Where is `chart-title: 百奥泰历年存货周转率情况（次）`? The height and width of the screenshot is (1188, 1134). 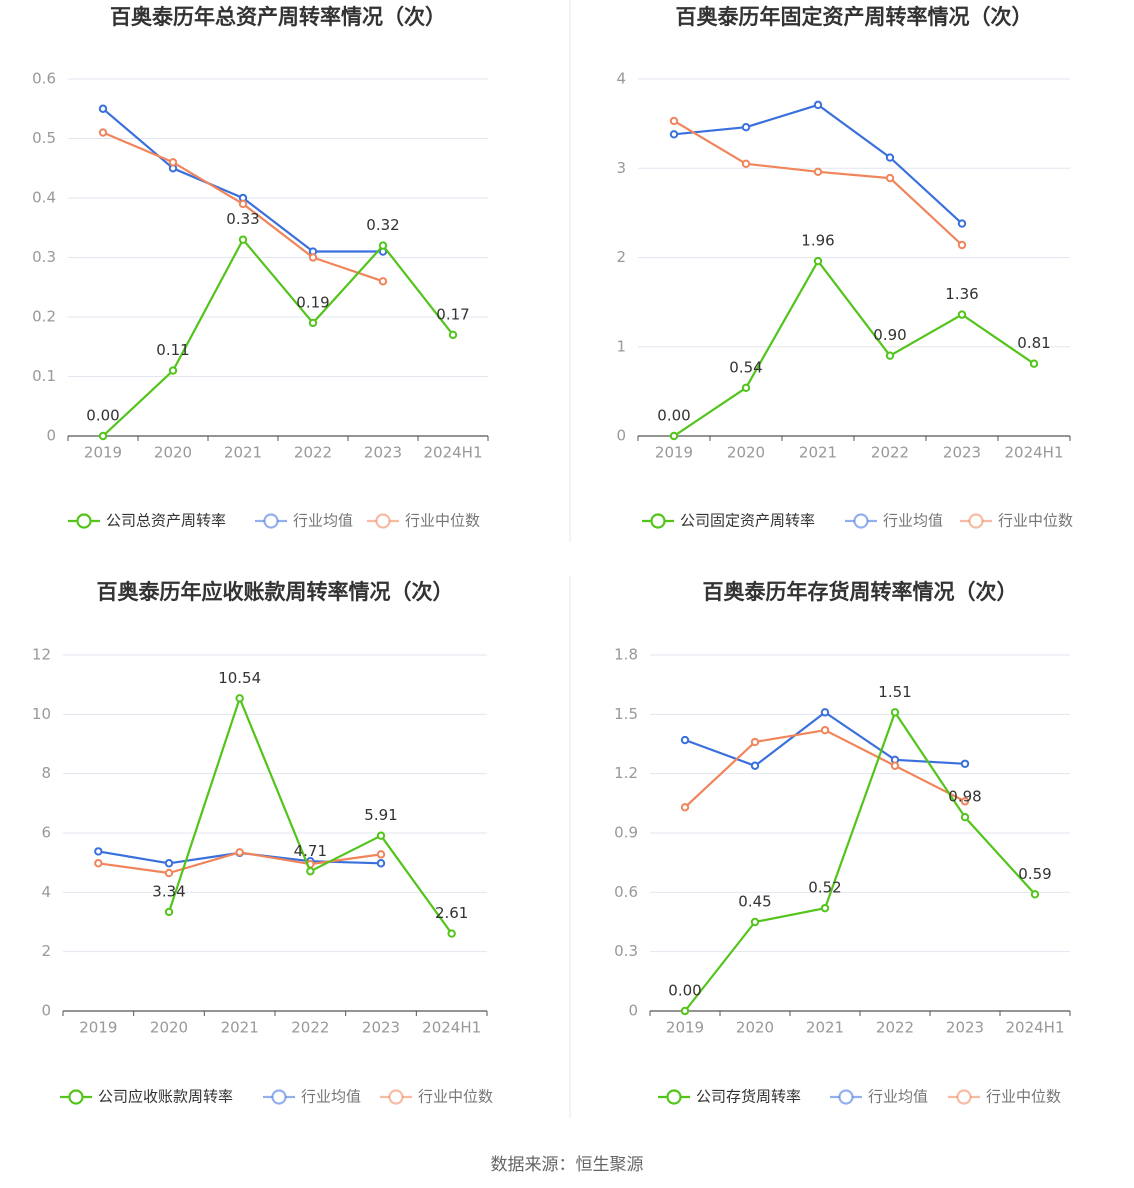
chart-title: 百奥泰历年存货周转率情况（次） is located at coordinates (860, 592).